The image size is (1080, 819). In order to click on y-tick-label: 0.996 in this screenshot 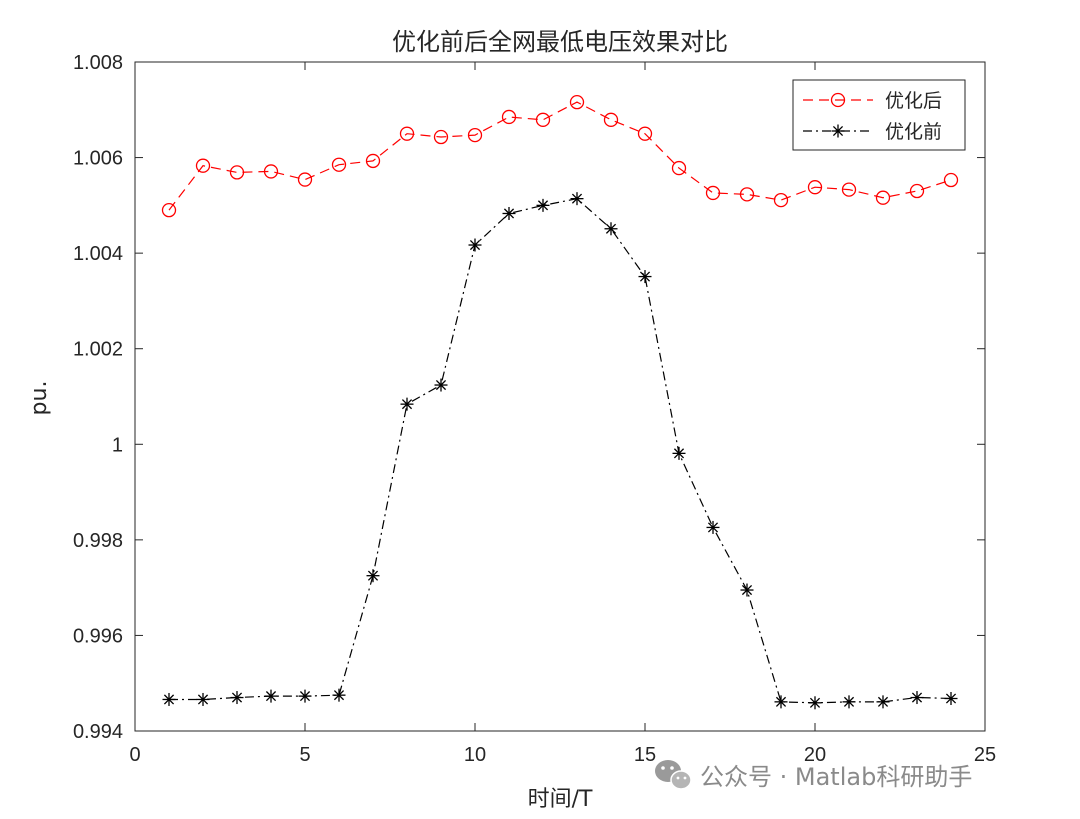, I will do `click(98, 636)`.